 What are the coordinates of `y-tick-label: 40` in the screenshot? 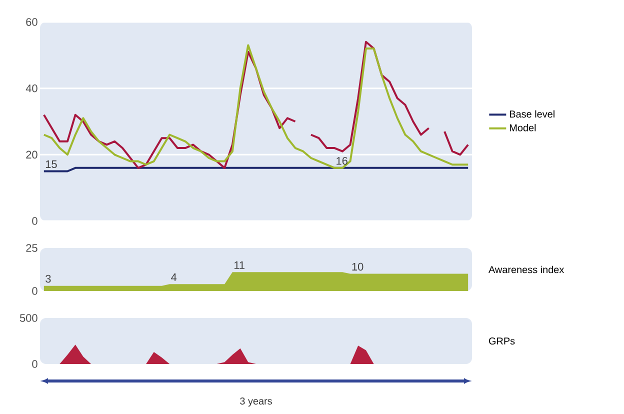 It's located at (32, 88).